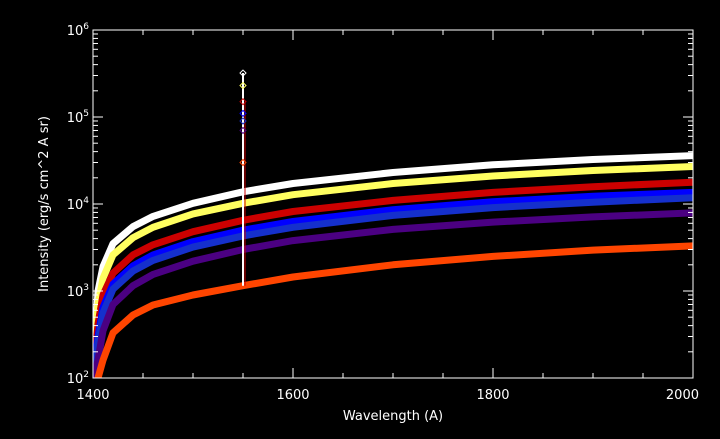 The image size is (720, 439). What do you see at coordinates (78, 378) in the screenshot?
I see `y-tick-label: 10²` at bounding box center [78, 378].